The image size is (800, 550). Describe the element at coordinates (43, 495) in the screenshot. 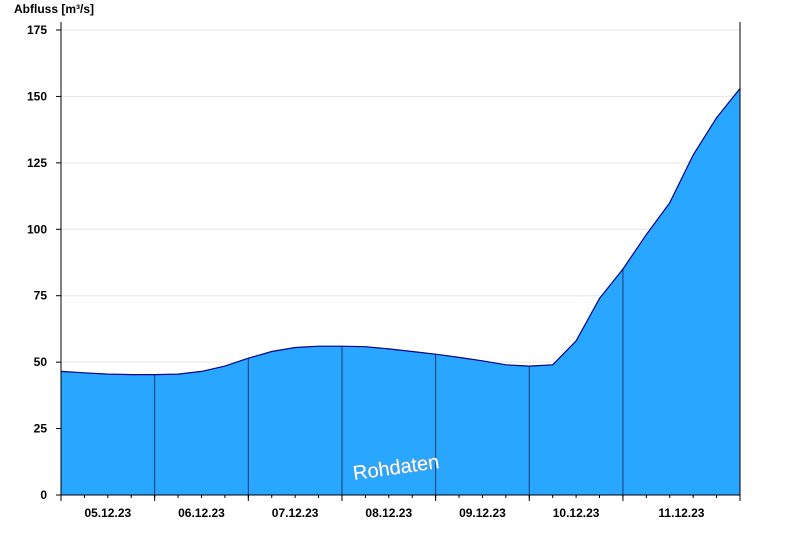

I see `y-tick-label: 0` at that location.